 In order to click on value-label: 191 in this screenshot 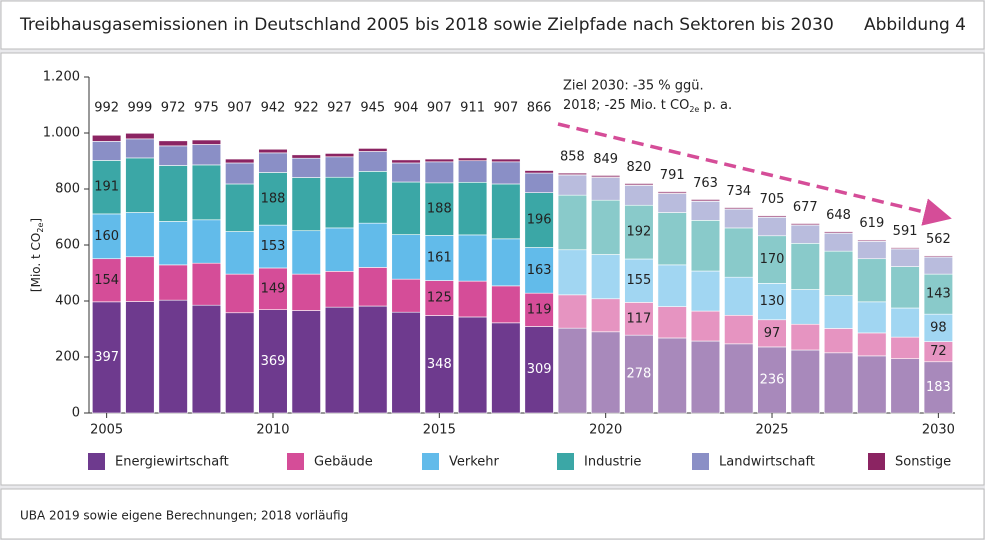, I will do `click(106, 187)`.